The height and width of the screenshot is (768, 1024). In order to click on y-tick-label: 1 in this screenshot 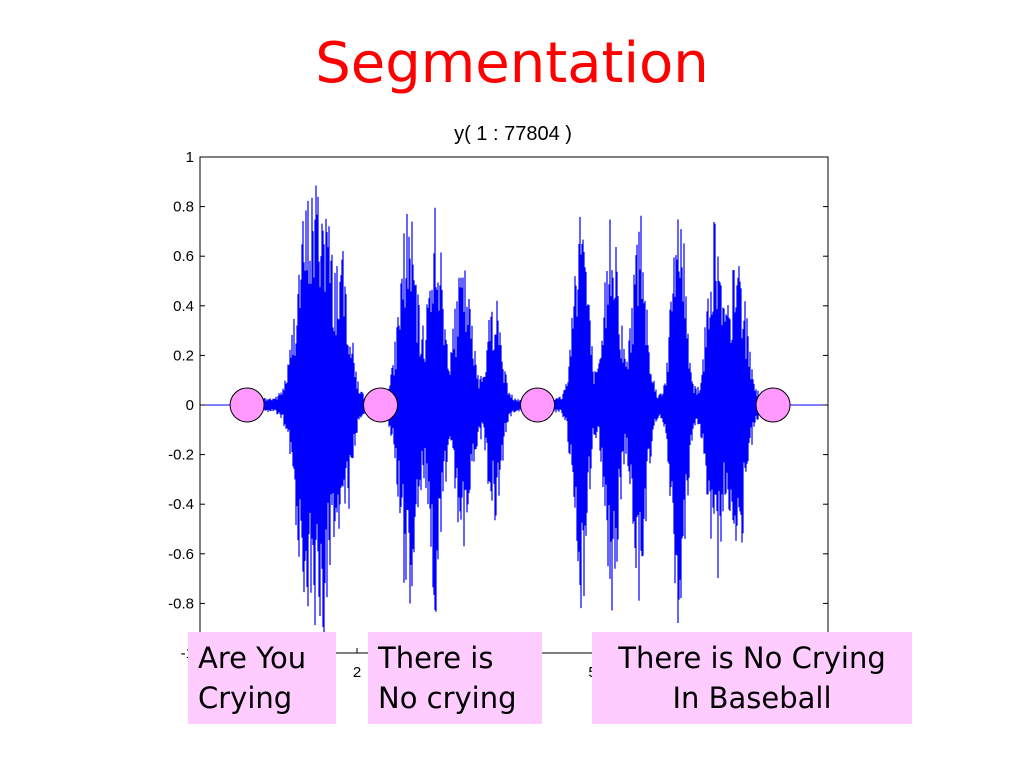, I will do `click(190, 157)`.